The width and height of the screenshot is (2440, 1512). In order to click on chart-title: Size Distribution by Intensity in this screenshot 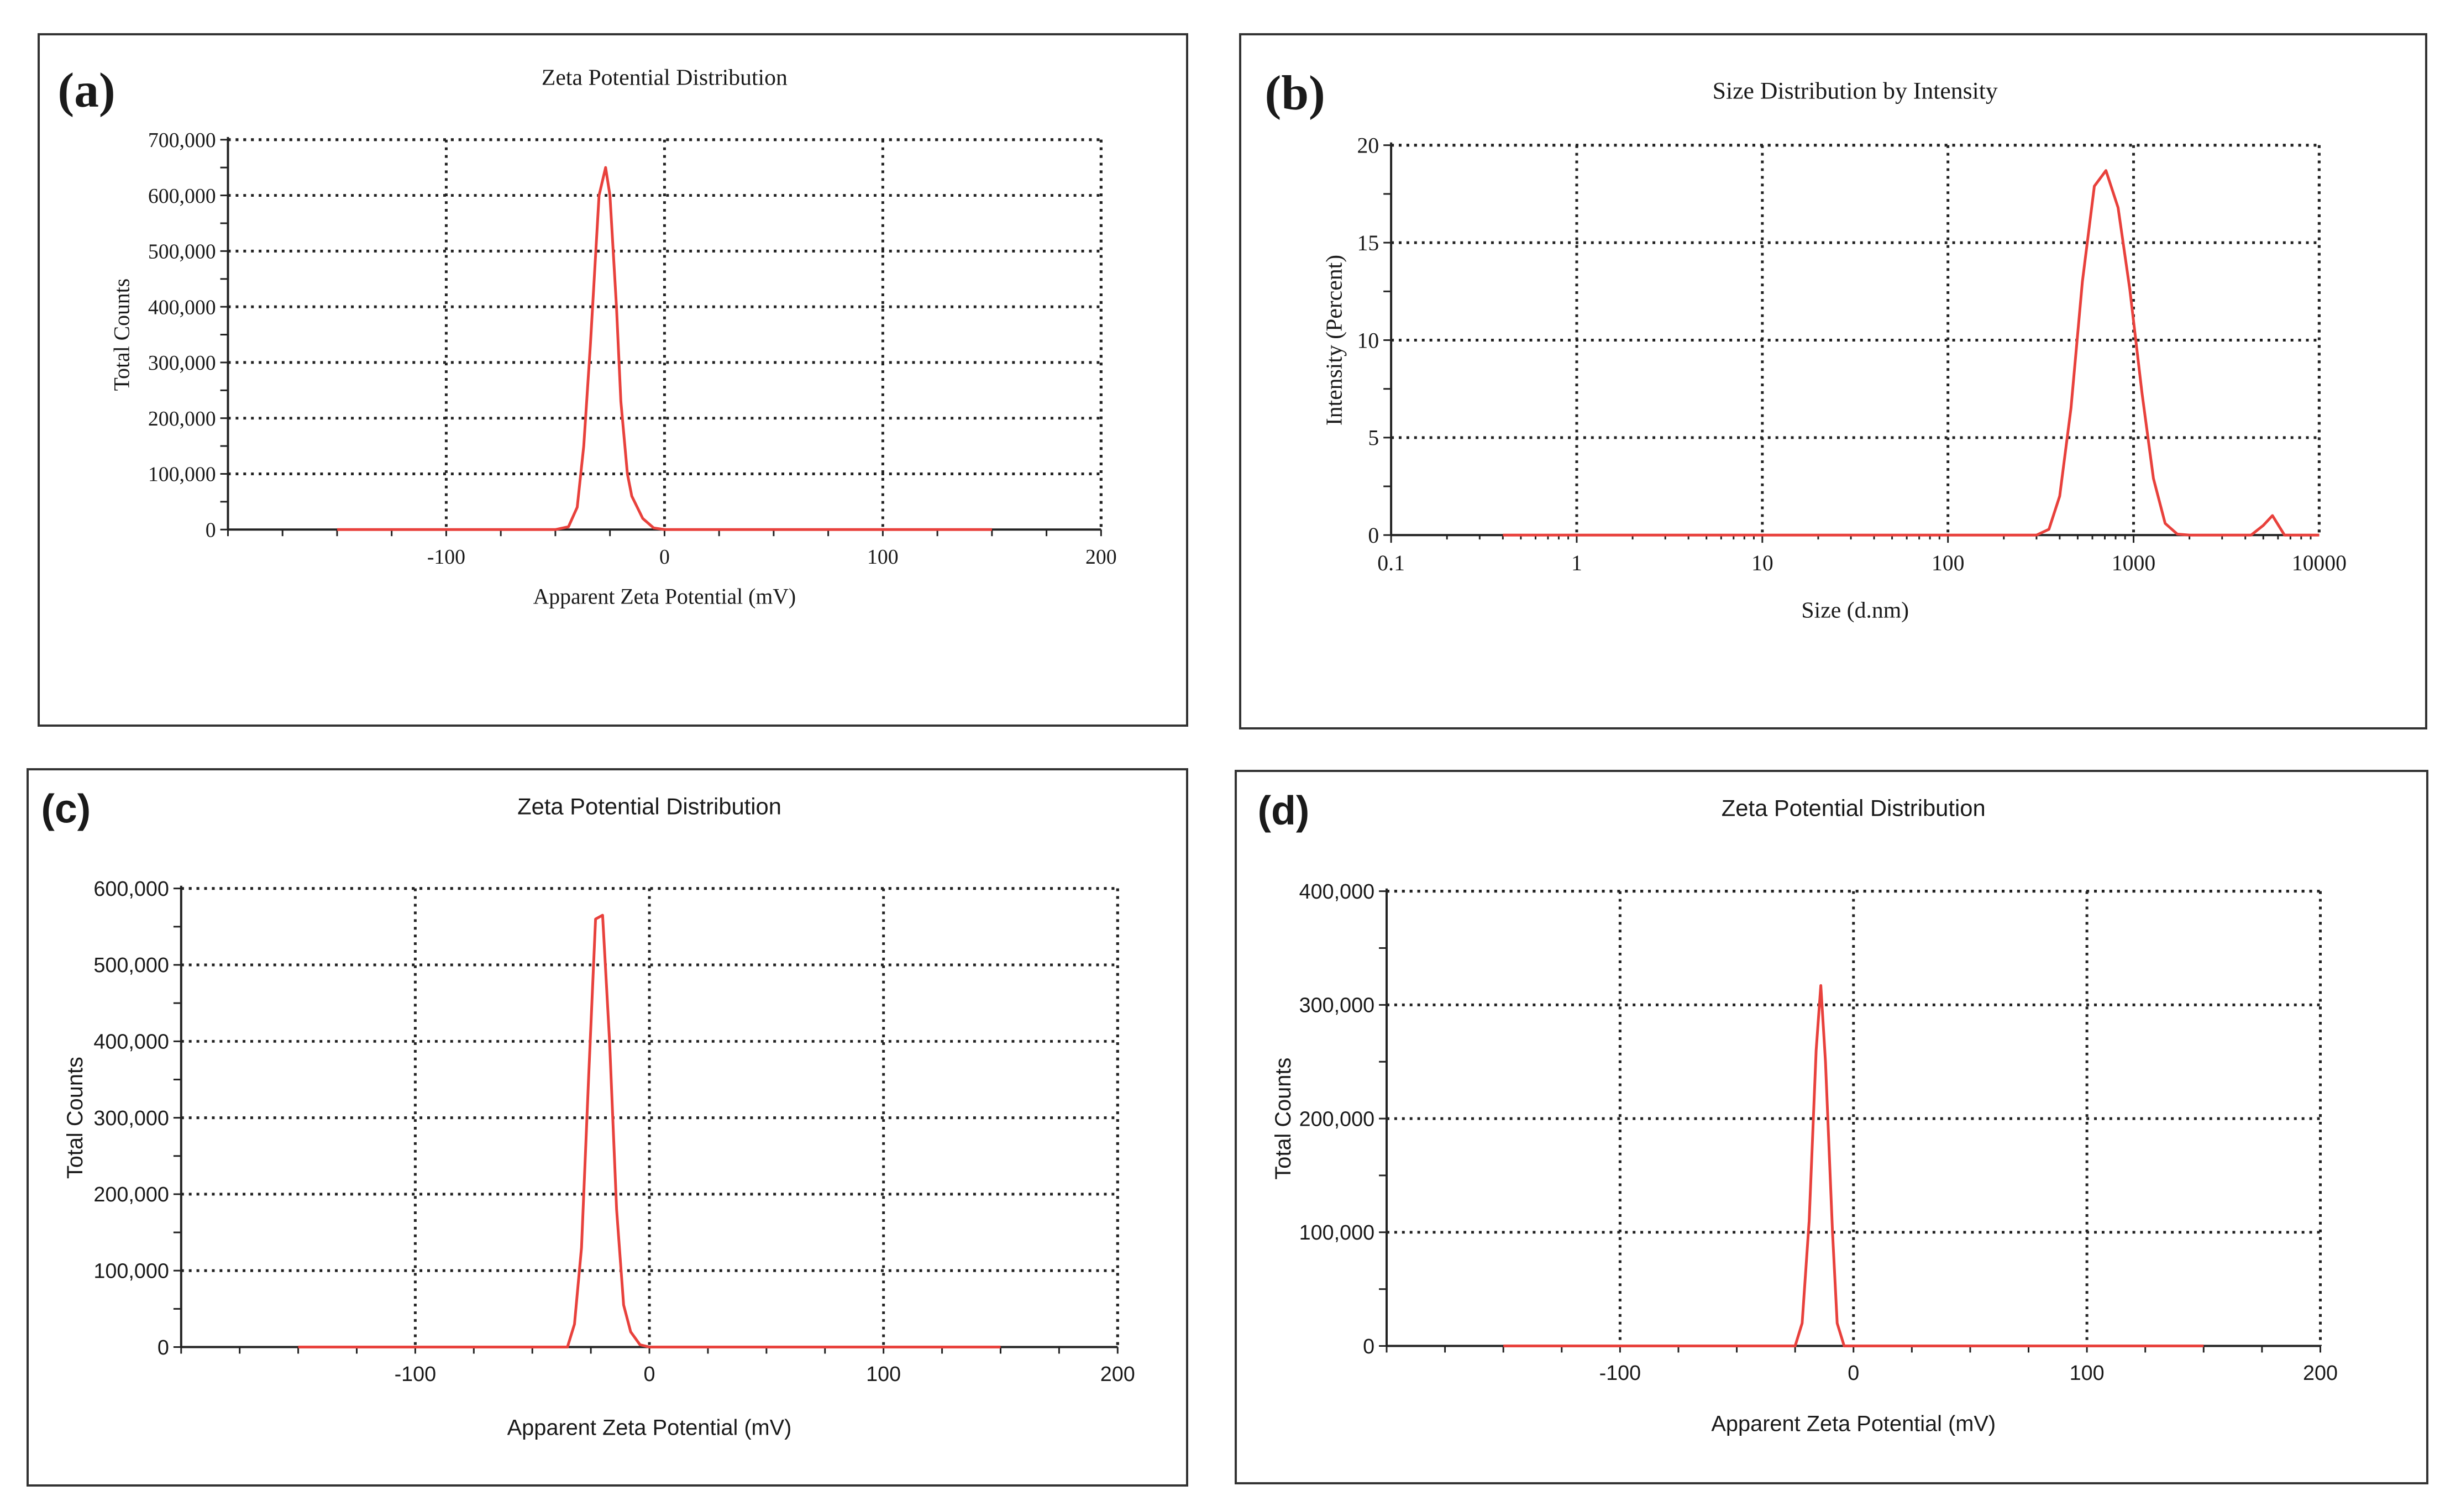, I will do `click(1855, 91)`.